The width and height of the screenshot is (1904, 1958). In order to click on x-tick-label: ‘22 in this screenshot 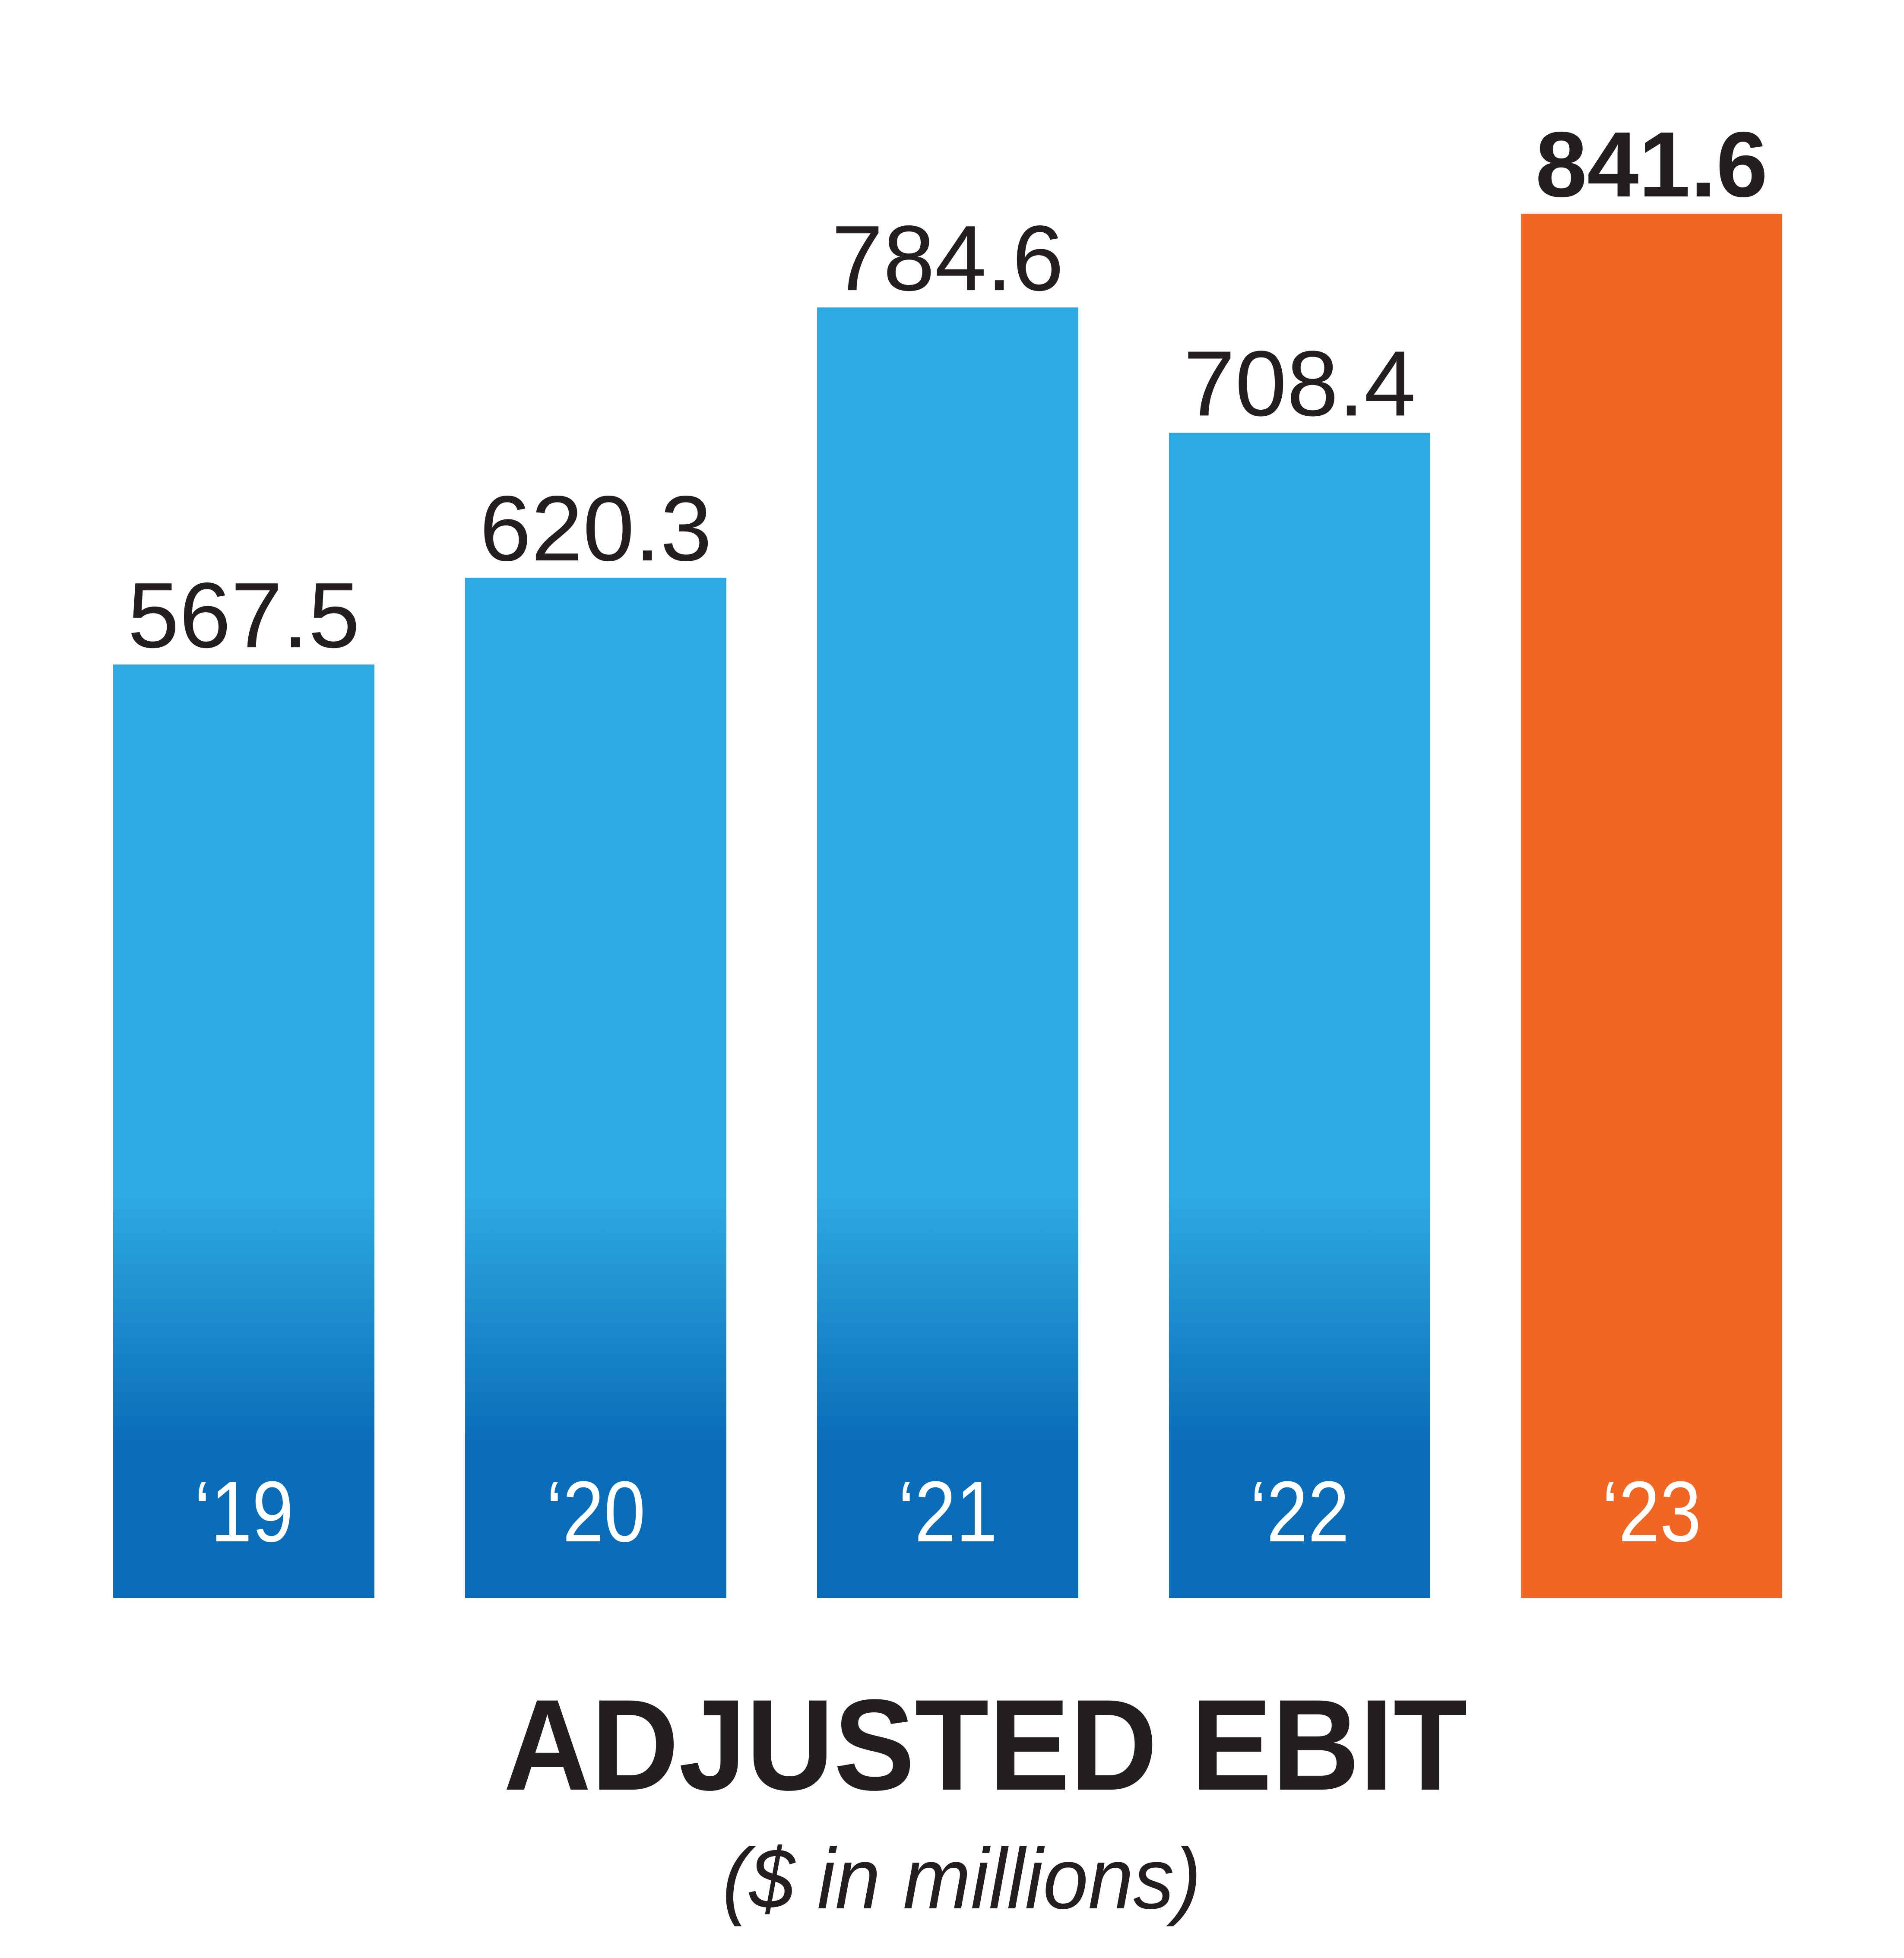, I will do `click(1300, 1512)`.